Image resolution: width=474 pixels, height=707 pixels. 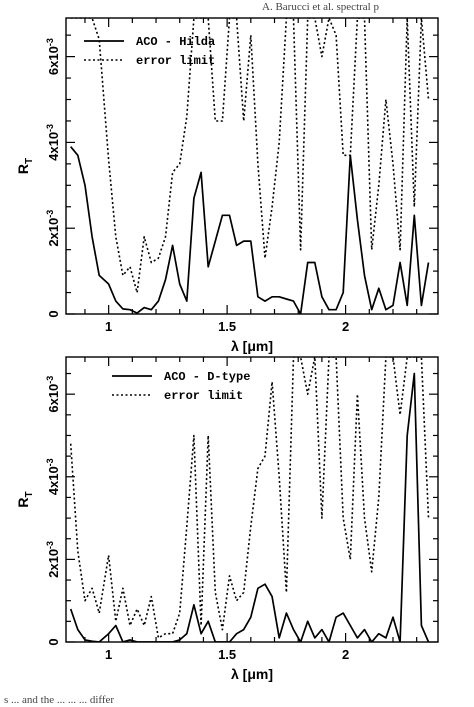 What do you see at coordinates (207, 377) in the screenshot?
I see `legend-label: ACO - D-type` at bounding box center [207, 377].